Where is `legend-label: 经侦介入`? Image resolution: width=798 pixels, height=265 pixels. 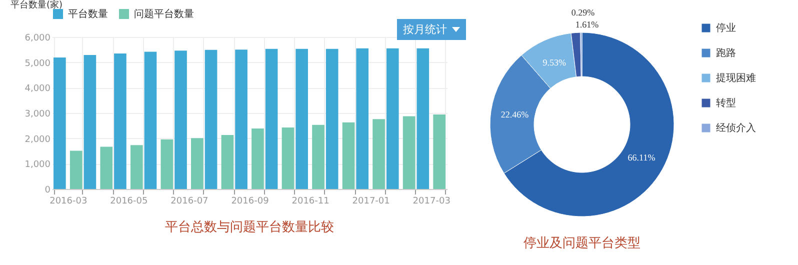 legend-label: 经侦介入 is located at coordinates (736, 128).